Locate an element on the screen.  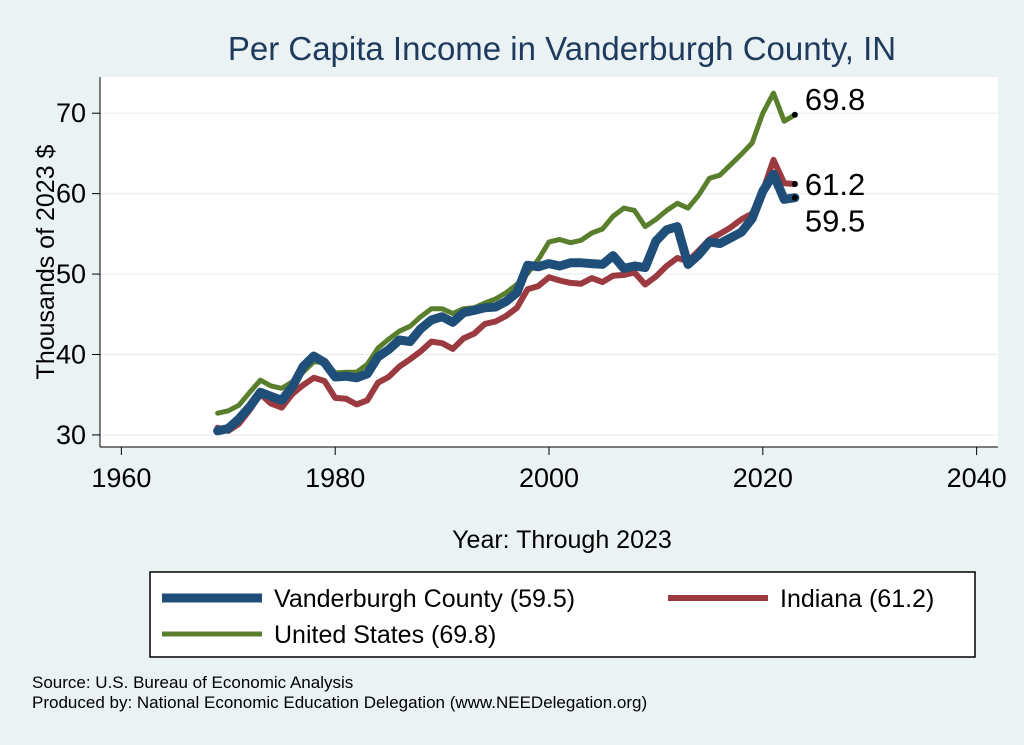
end-labels: 59.561.2 69.8 is located at coordinates (828, 160).